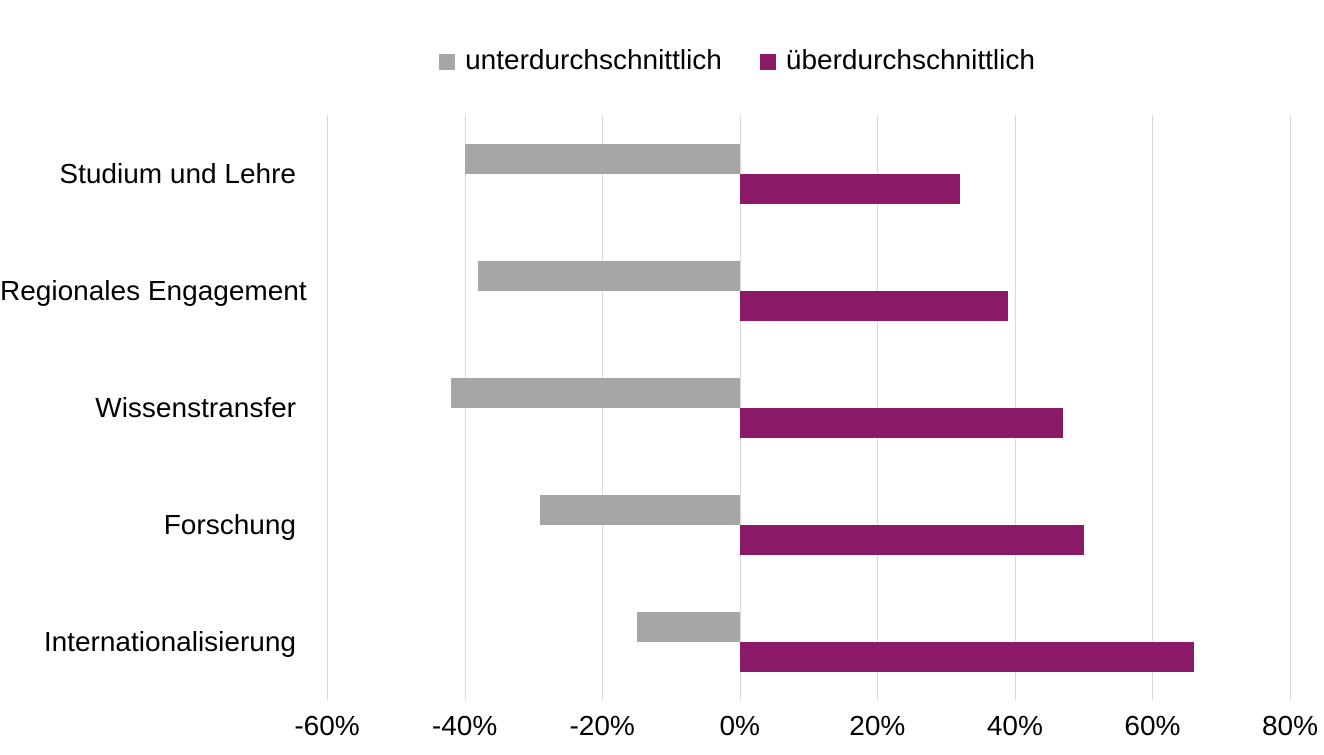 Image resolution: width=1324 pixels, height=755 pixels. Describe the element at coordinates (767, 62) in the screenshot. I see `legend-swatch-purple` at that location.